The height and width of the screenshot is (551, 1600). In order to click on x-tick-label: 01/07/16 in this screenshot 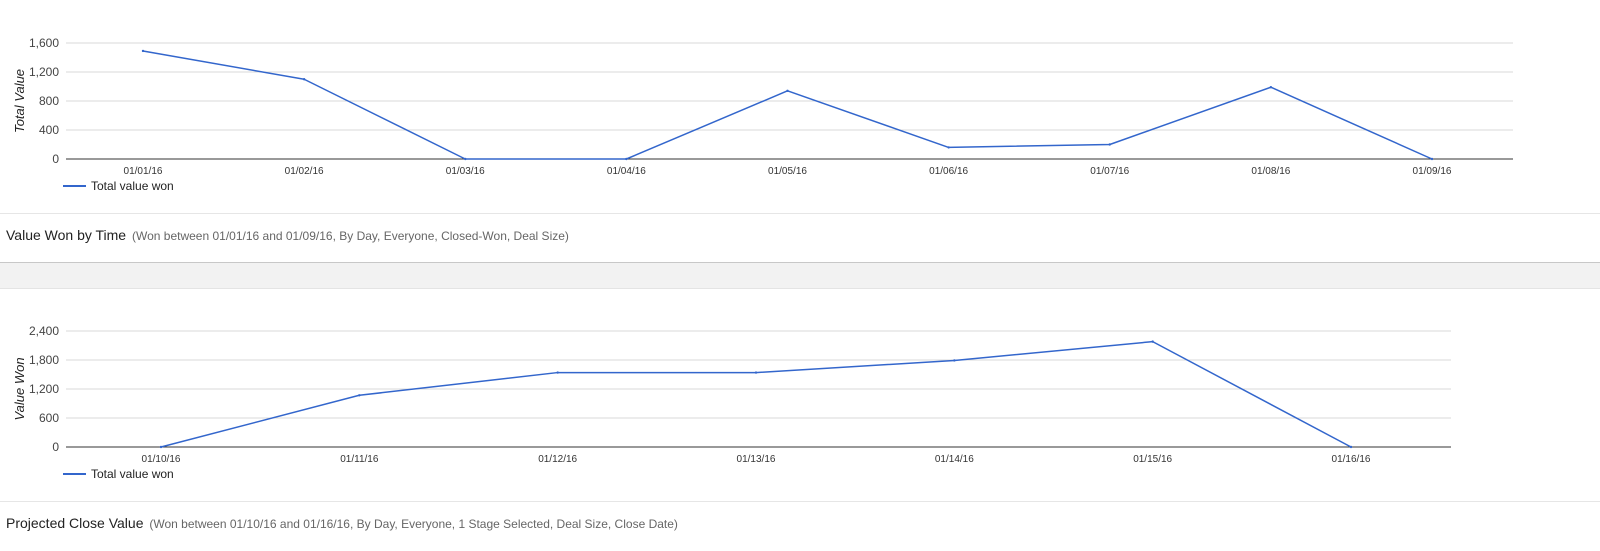, I will do `click(1109, 171)`.